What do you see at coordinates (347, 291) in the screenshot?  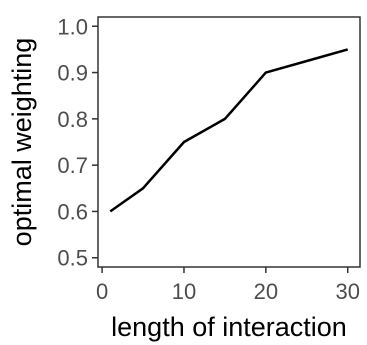 I see `x-tick-label: 30` at bounding box center [347, 291].